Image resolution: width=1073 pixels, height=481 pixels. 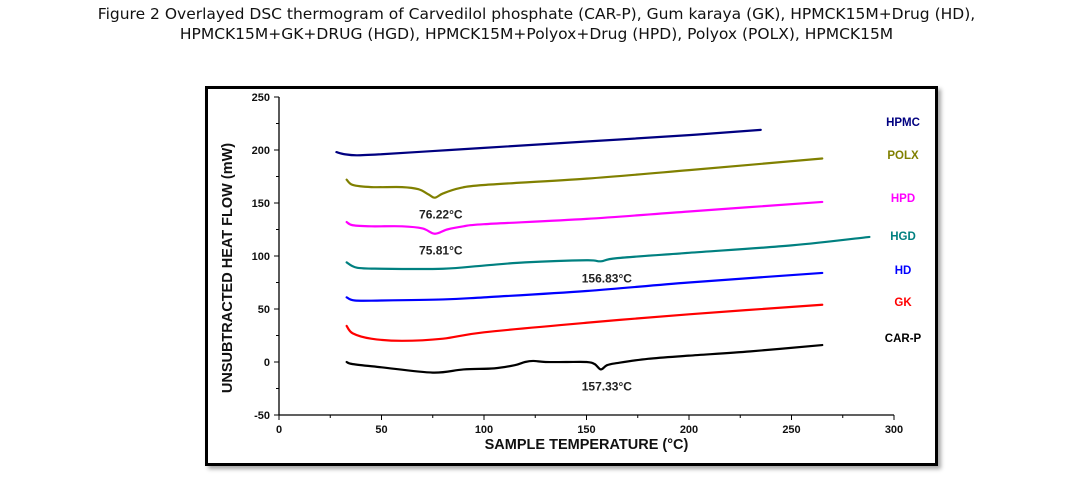 What do you see at coordinates (903, 303) in the screenshot?
I see `legend-label-gk: GK` at bounding box center [903, 303].